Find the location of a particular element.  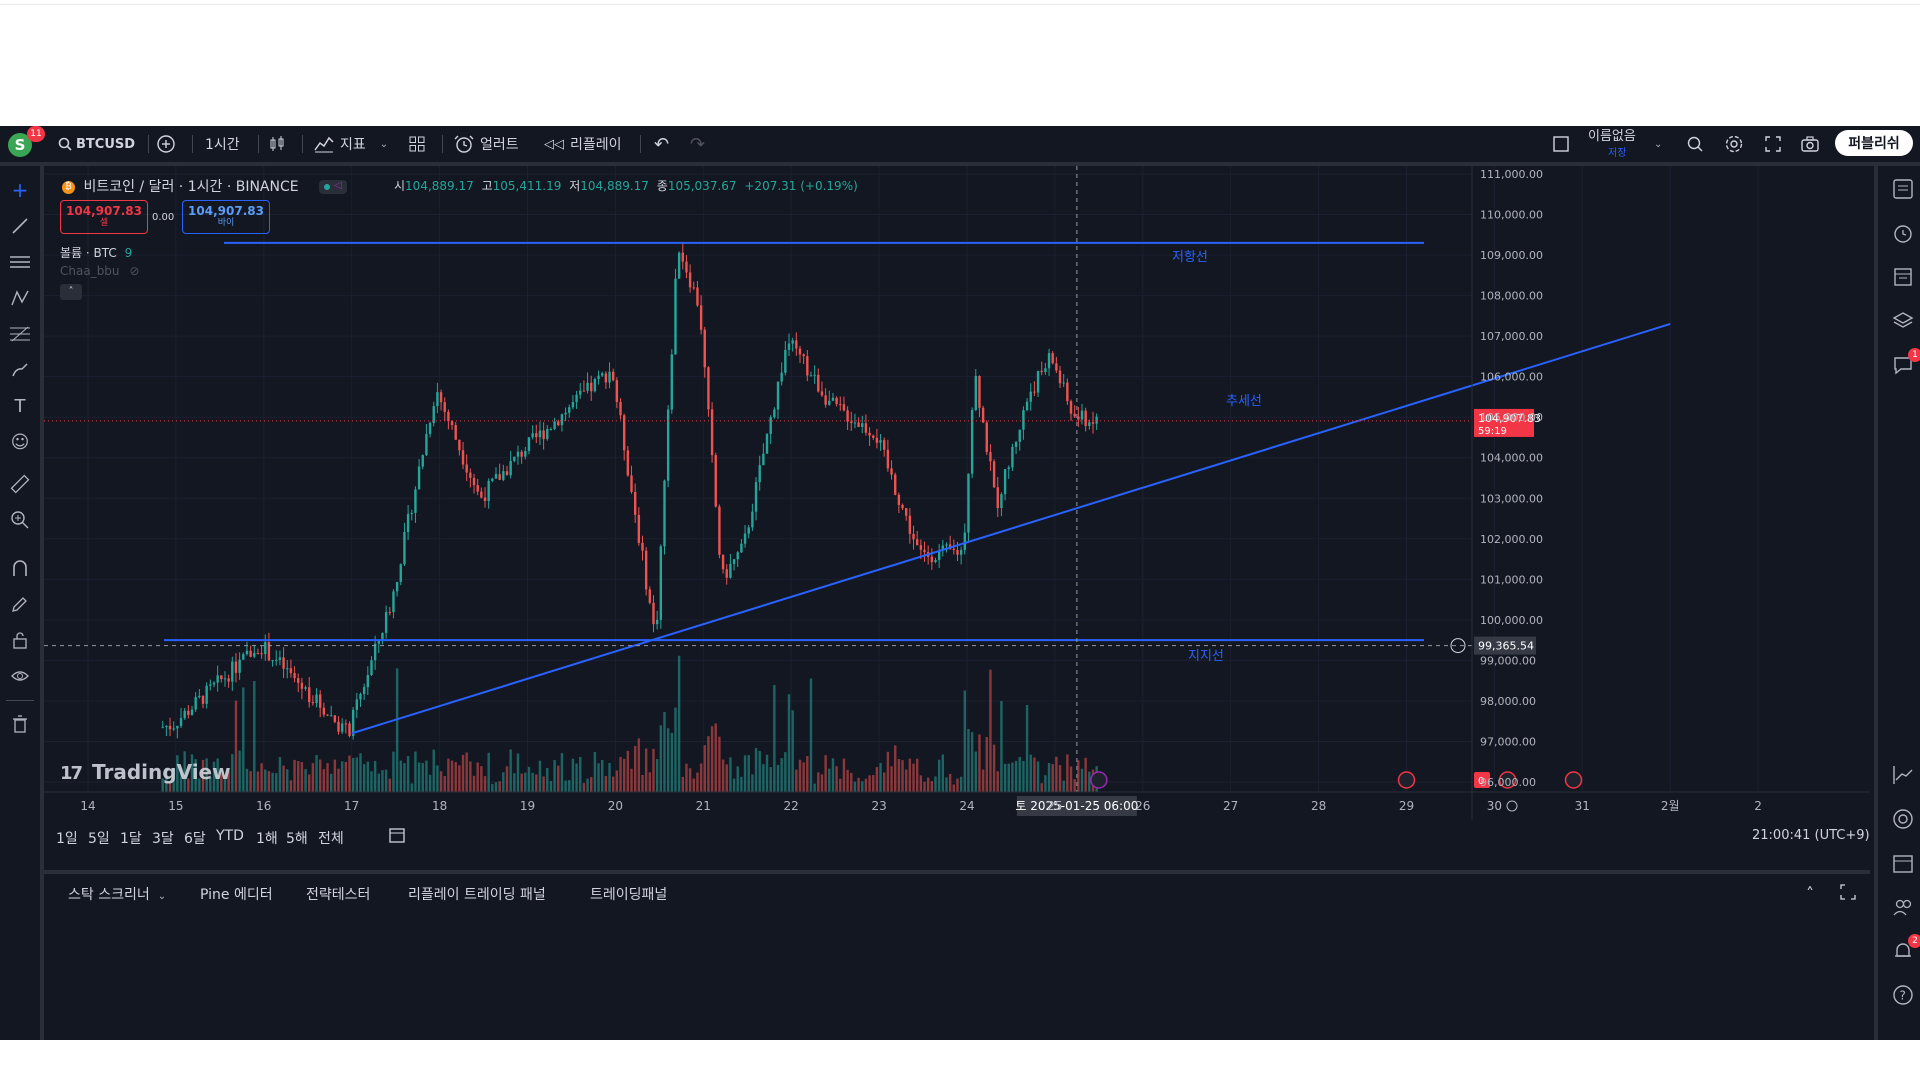

buy-button: 104,907.83 바이 is located at coordinates (226, 217).